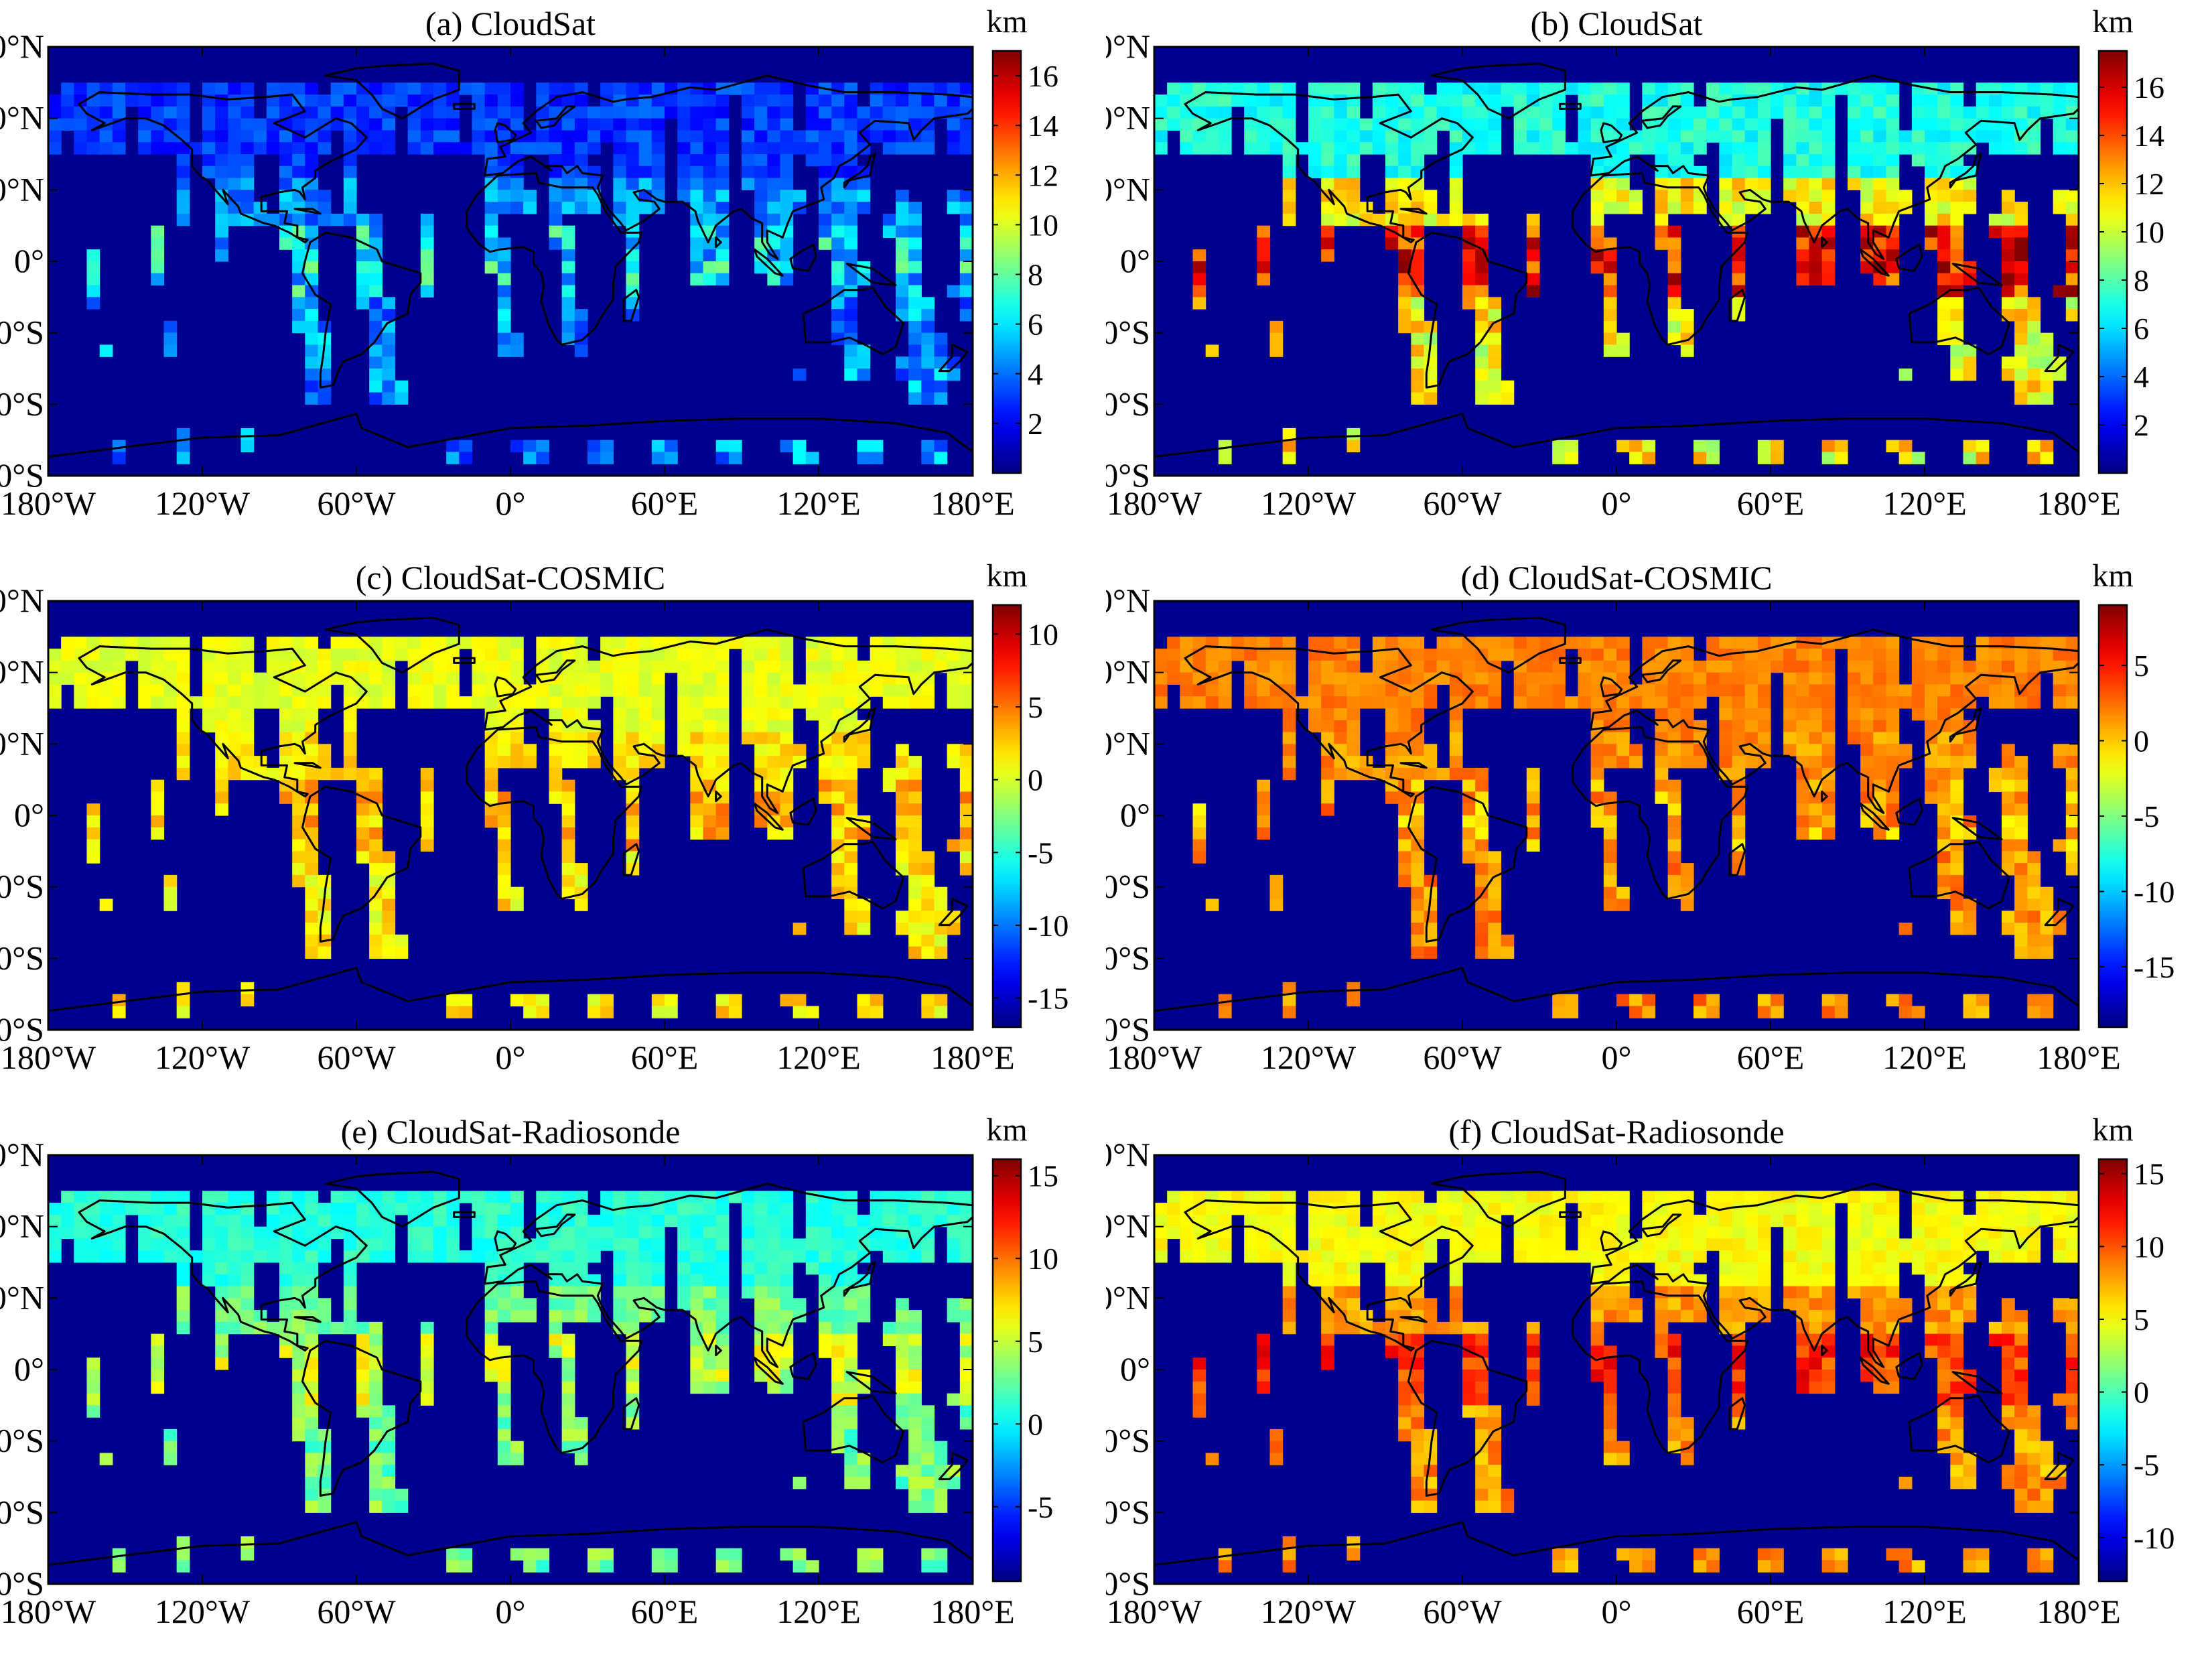 The image size is (2212, 1663). I want to click on colorbar-tick-label: -5, so click(1040, 853).